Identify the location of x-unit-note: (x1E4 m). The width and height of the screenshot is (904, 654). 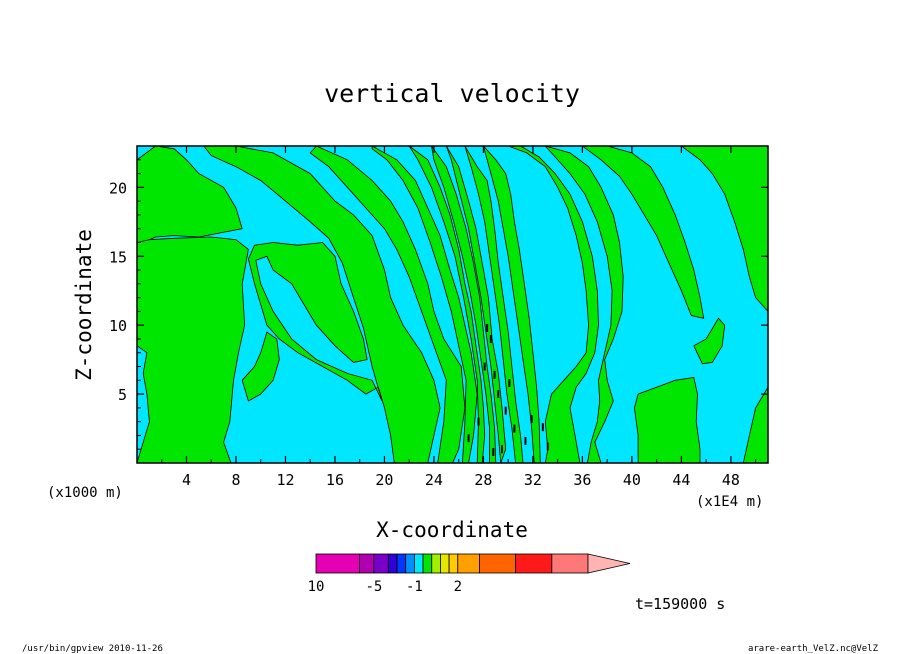
(729, 502).